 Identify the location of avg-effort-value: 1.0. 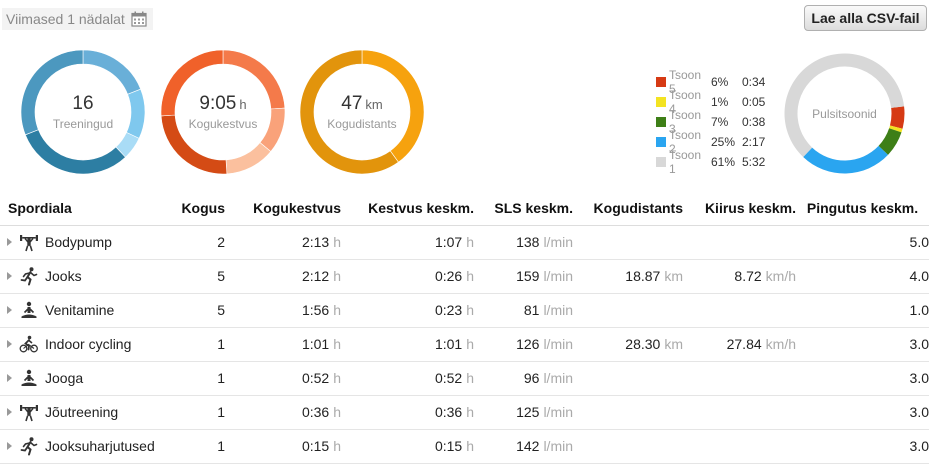
(919, 310).